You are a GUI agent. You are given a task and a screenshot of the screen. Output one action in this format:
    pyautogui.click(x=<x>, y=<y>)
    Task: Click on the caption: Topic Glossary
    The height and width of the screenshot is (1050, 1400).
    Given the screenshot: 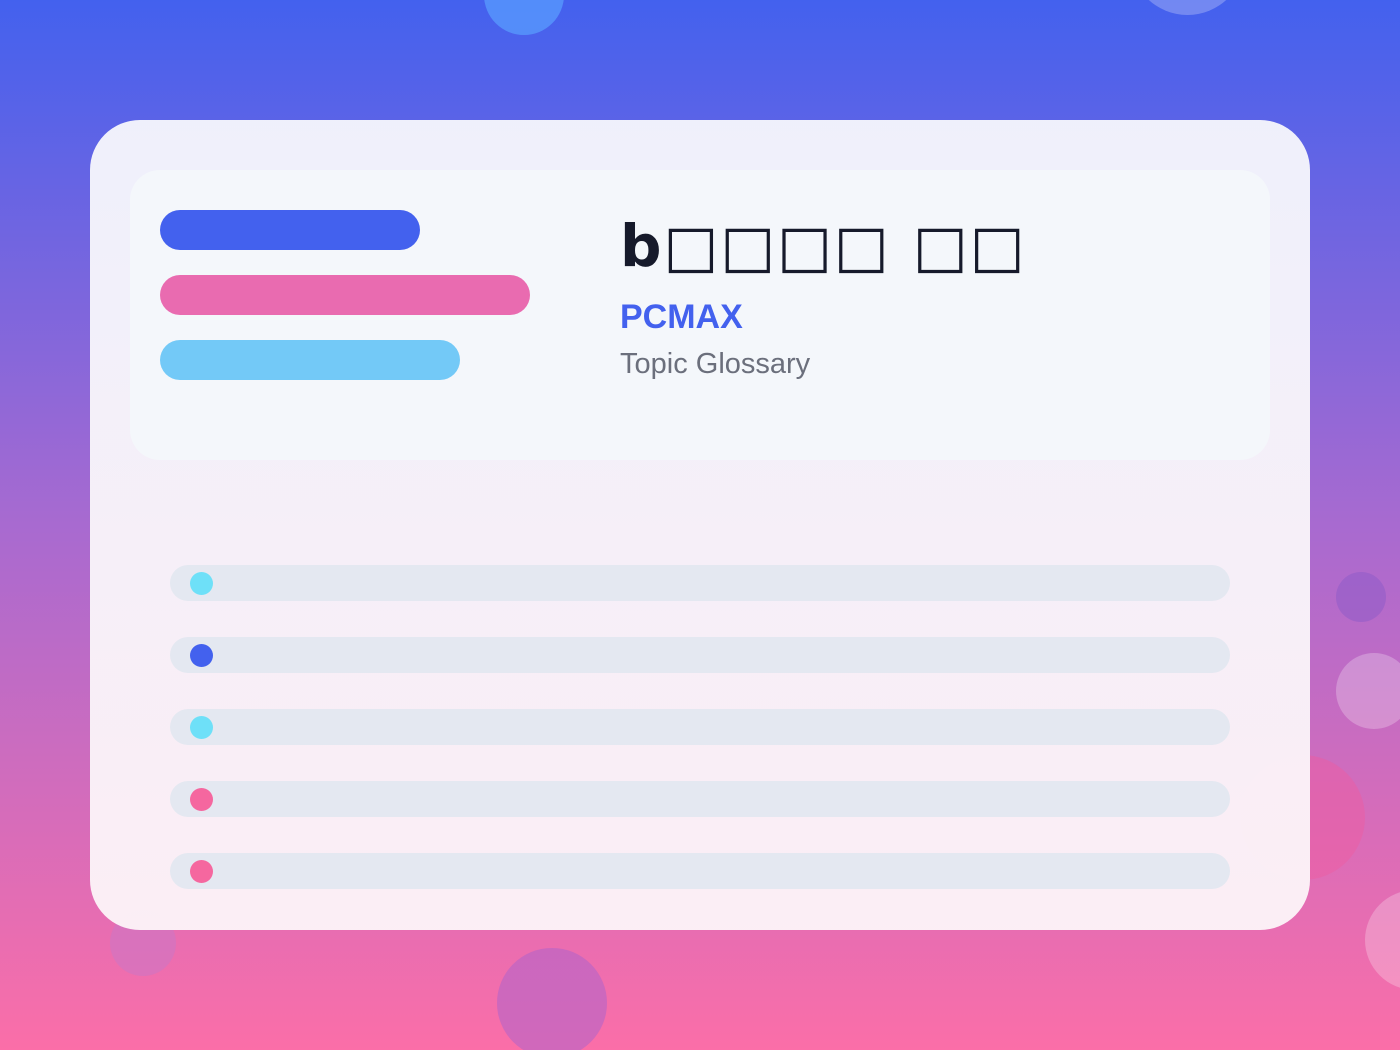 What is the action you would take?
    pyautogui.click(x=715, y=364)
    